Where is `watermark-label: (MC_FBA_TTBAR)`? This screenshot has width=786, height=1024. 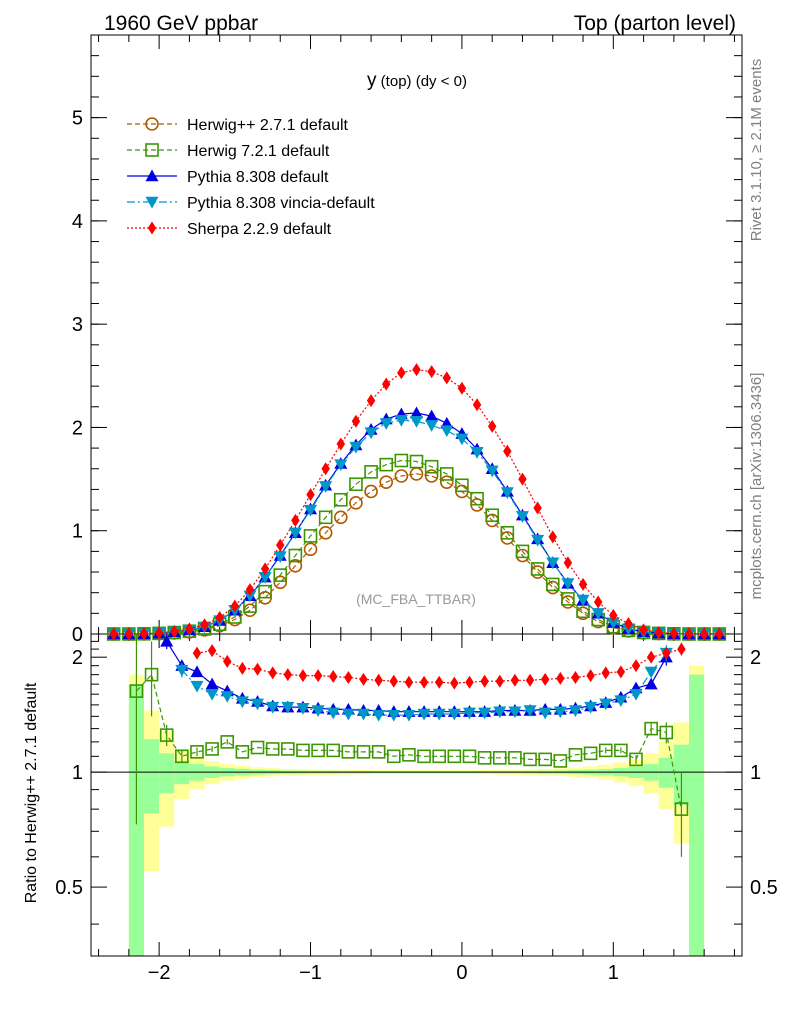
watermark-label: (MC_FBA_TTBAR) is located at coordinates (416, 599).